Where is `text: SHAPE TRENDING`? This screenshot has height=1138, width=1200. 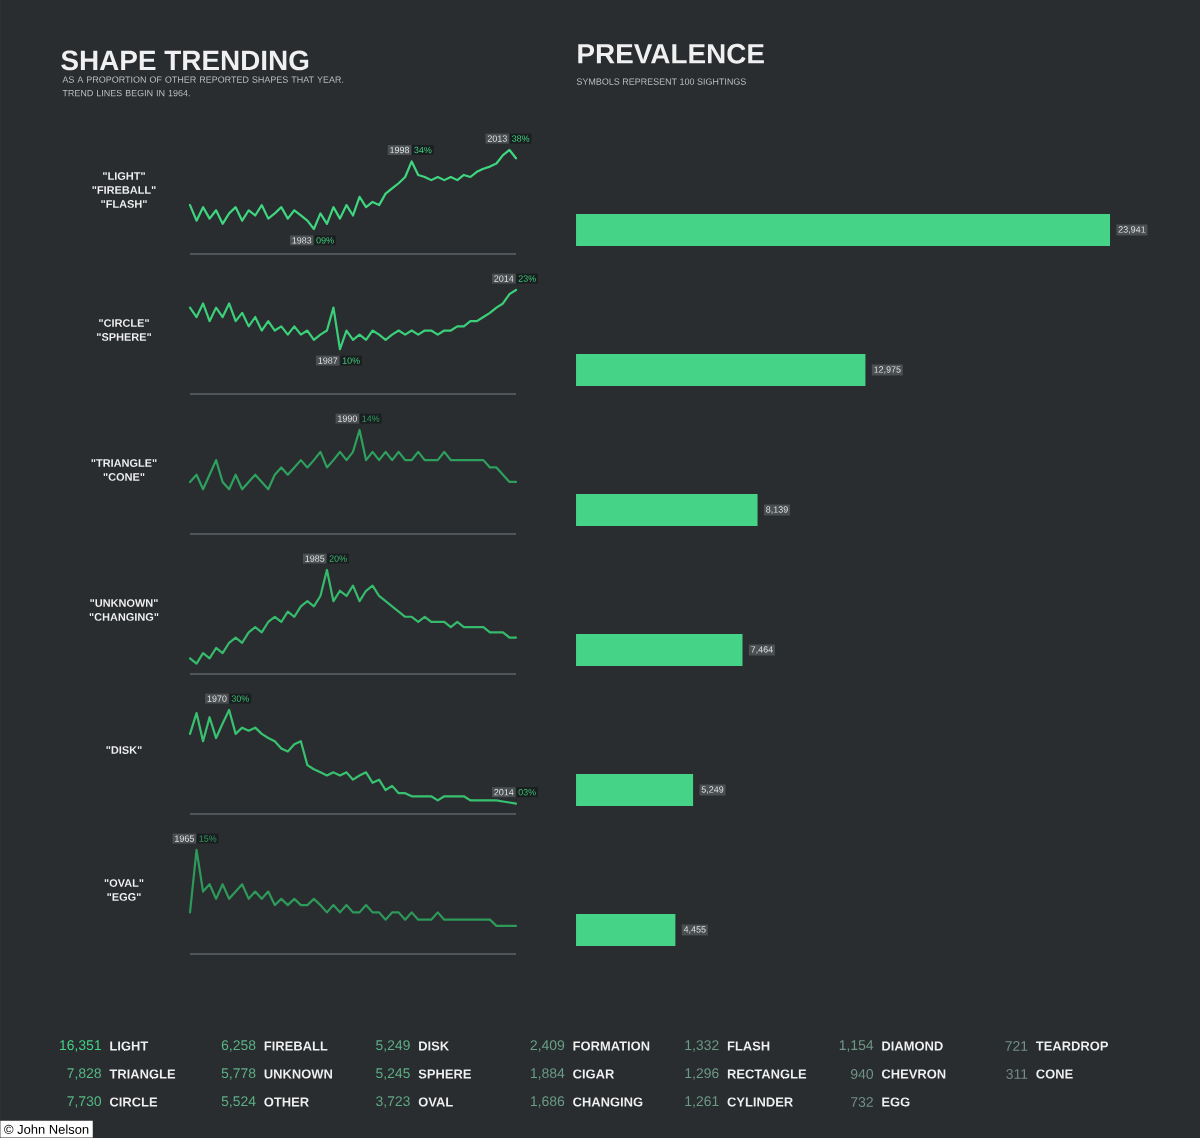
text: SHAPE TRENDING is located at coordinates (185, 60).